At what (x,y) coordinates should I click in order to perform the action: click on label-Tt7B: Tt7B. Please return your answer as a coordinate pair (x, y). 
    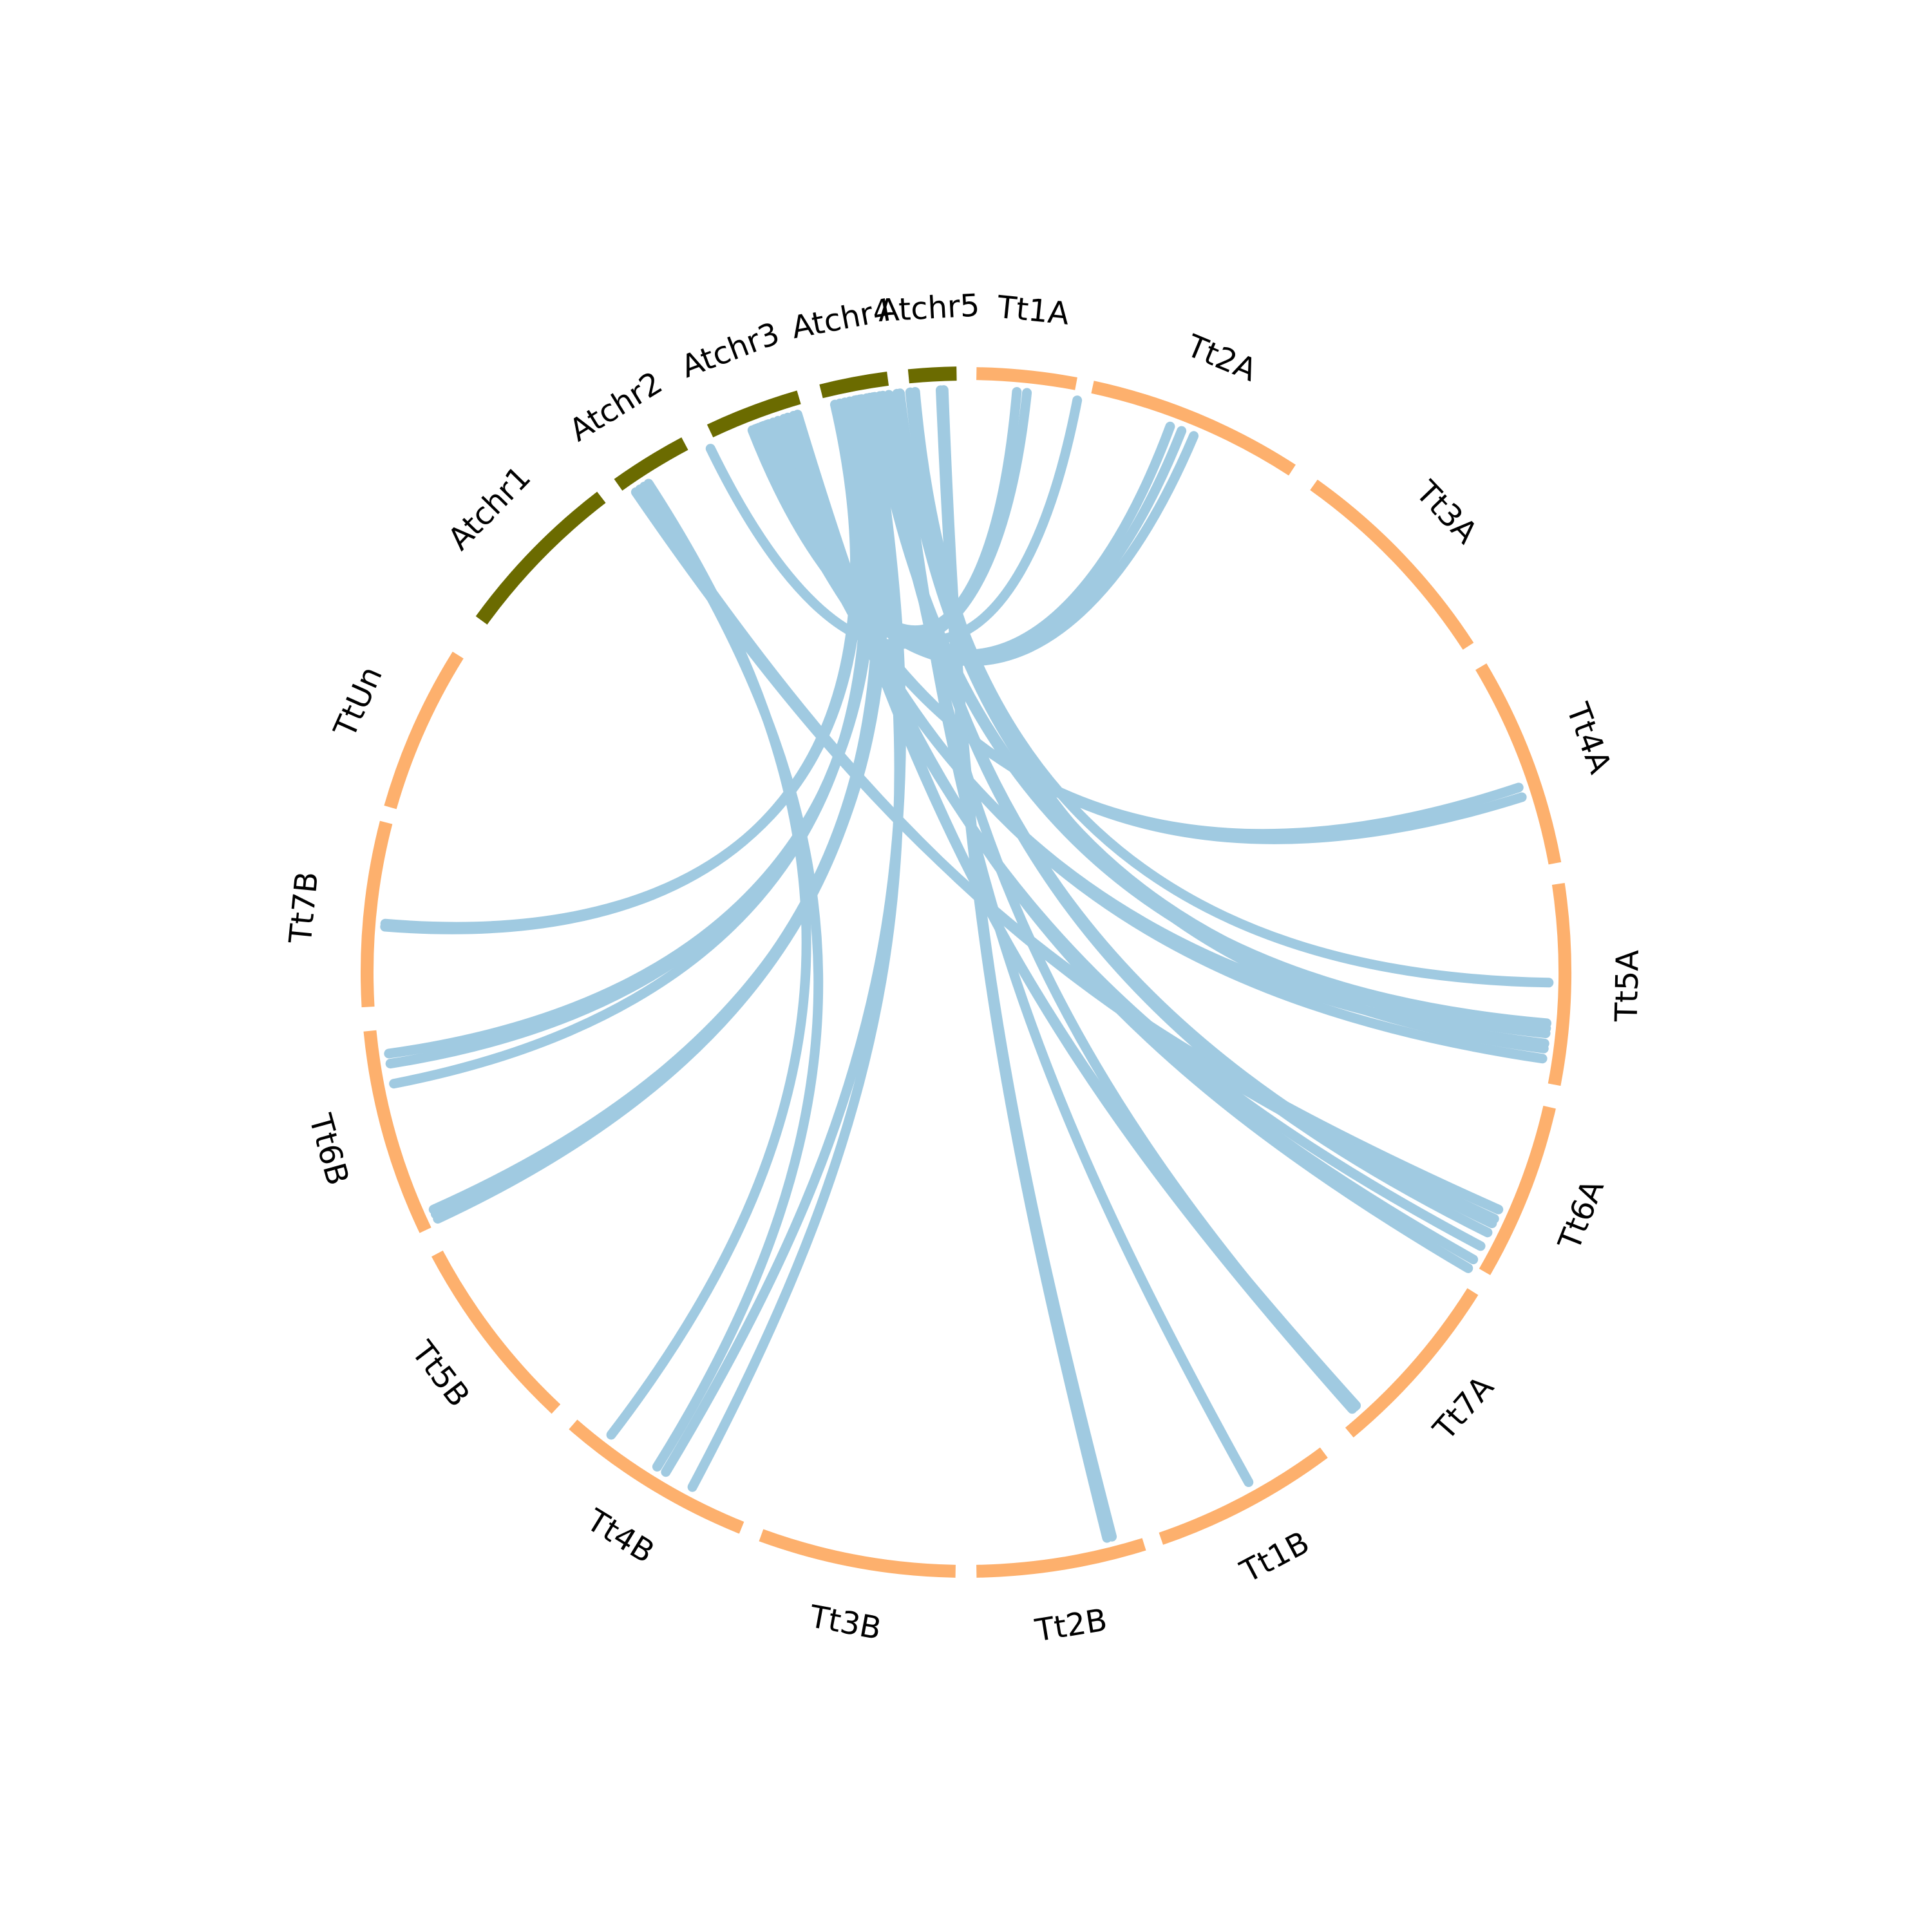
    Looking at the image, I should click on (304, 908).